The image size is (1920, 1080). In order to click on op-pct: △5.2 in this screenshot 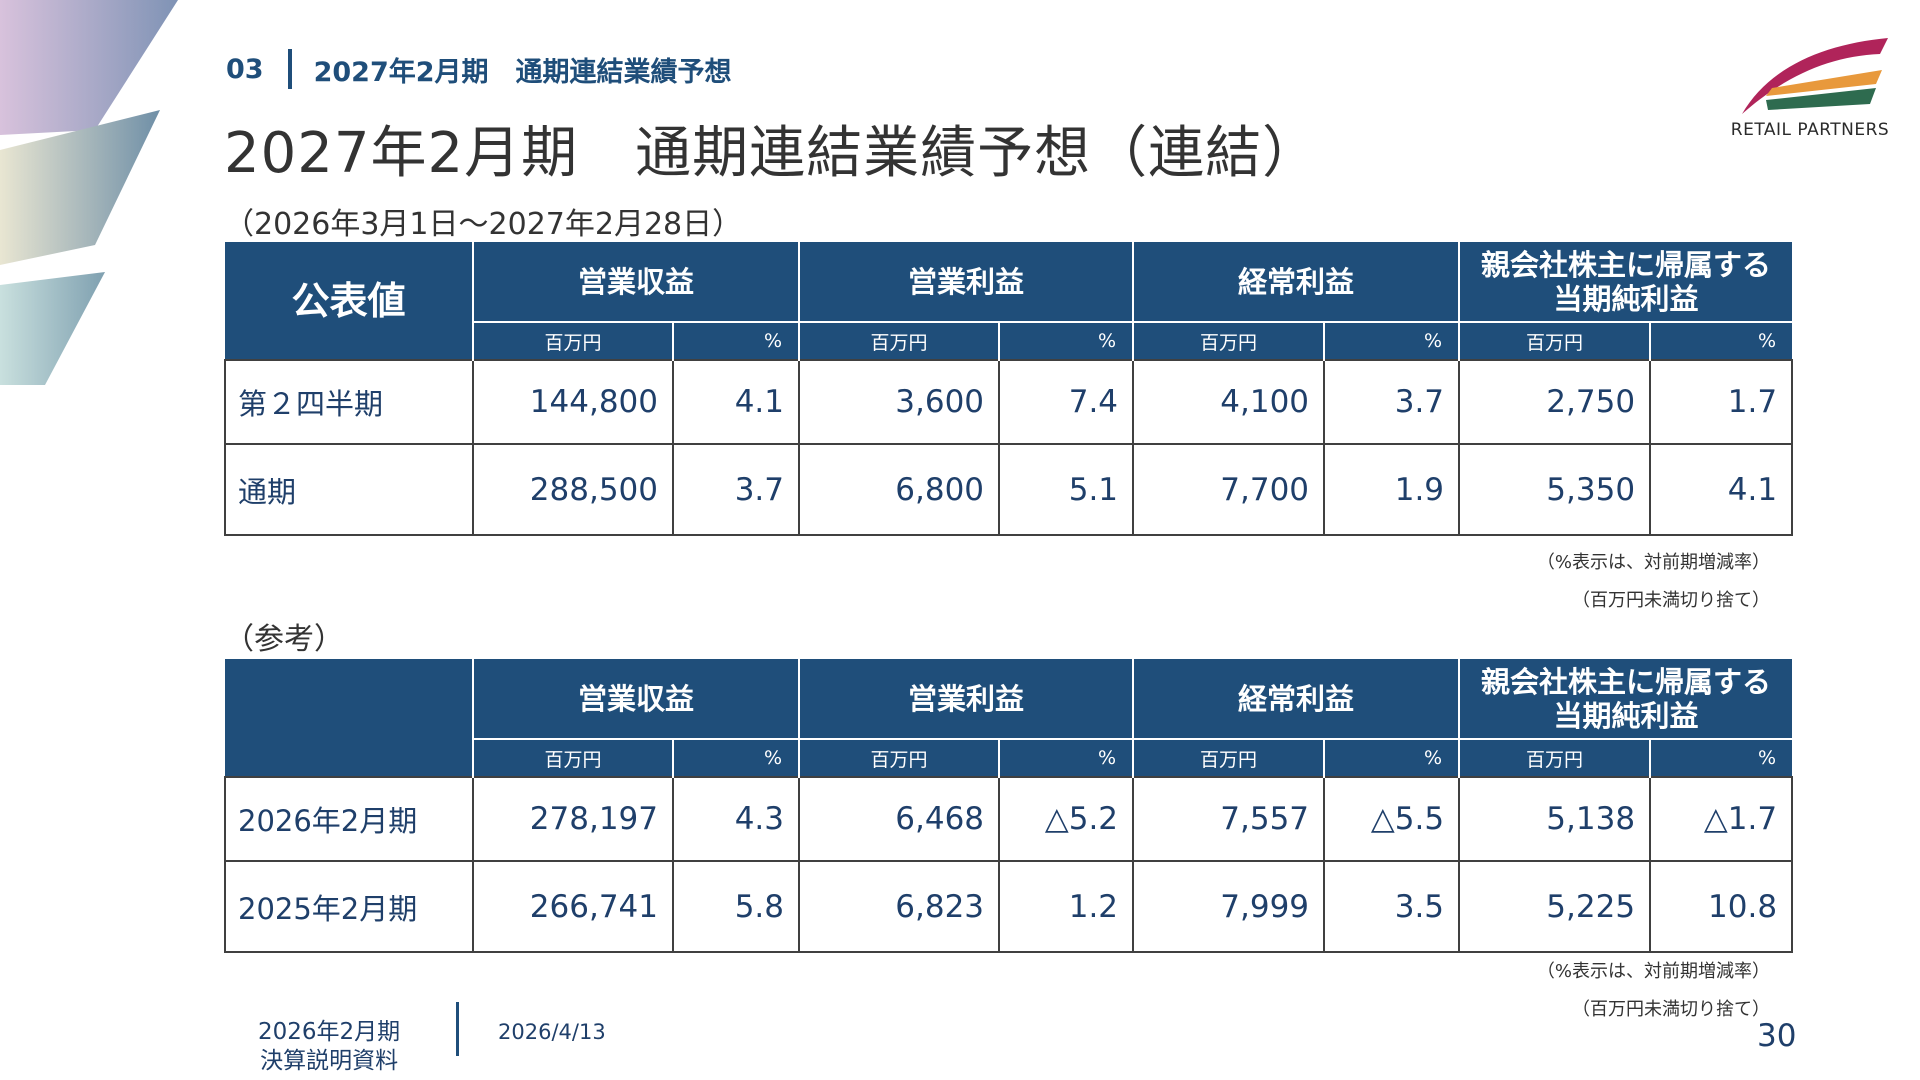, I will do `click(1066, 819)`.